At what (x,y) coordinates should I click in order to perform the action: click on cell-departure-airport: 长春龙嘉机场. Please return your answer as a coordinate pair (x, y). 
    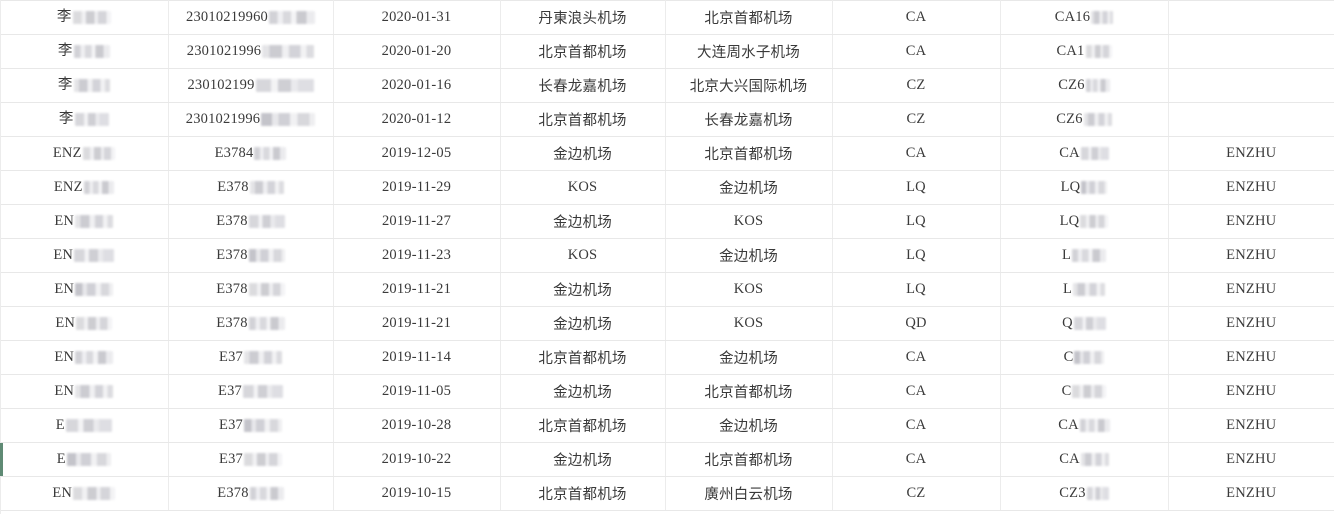
    Looking at the image, I should click on (583, 85).